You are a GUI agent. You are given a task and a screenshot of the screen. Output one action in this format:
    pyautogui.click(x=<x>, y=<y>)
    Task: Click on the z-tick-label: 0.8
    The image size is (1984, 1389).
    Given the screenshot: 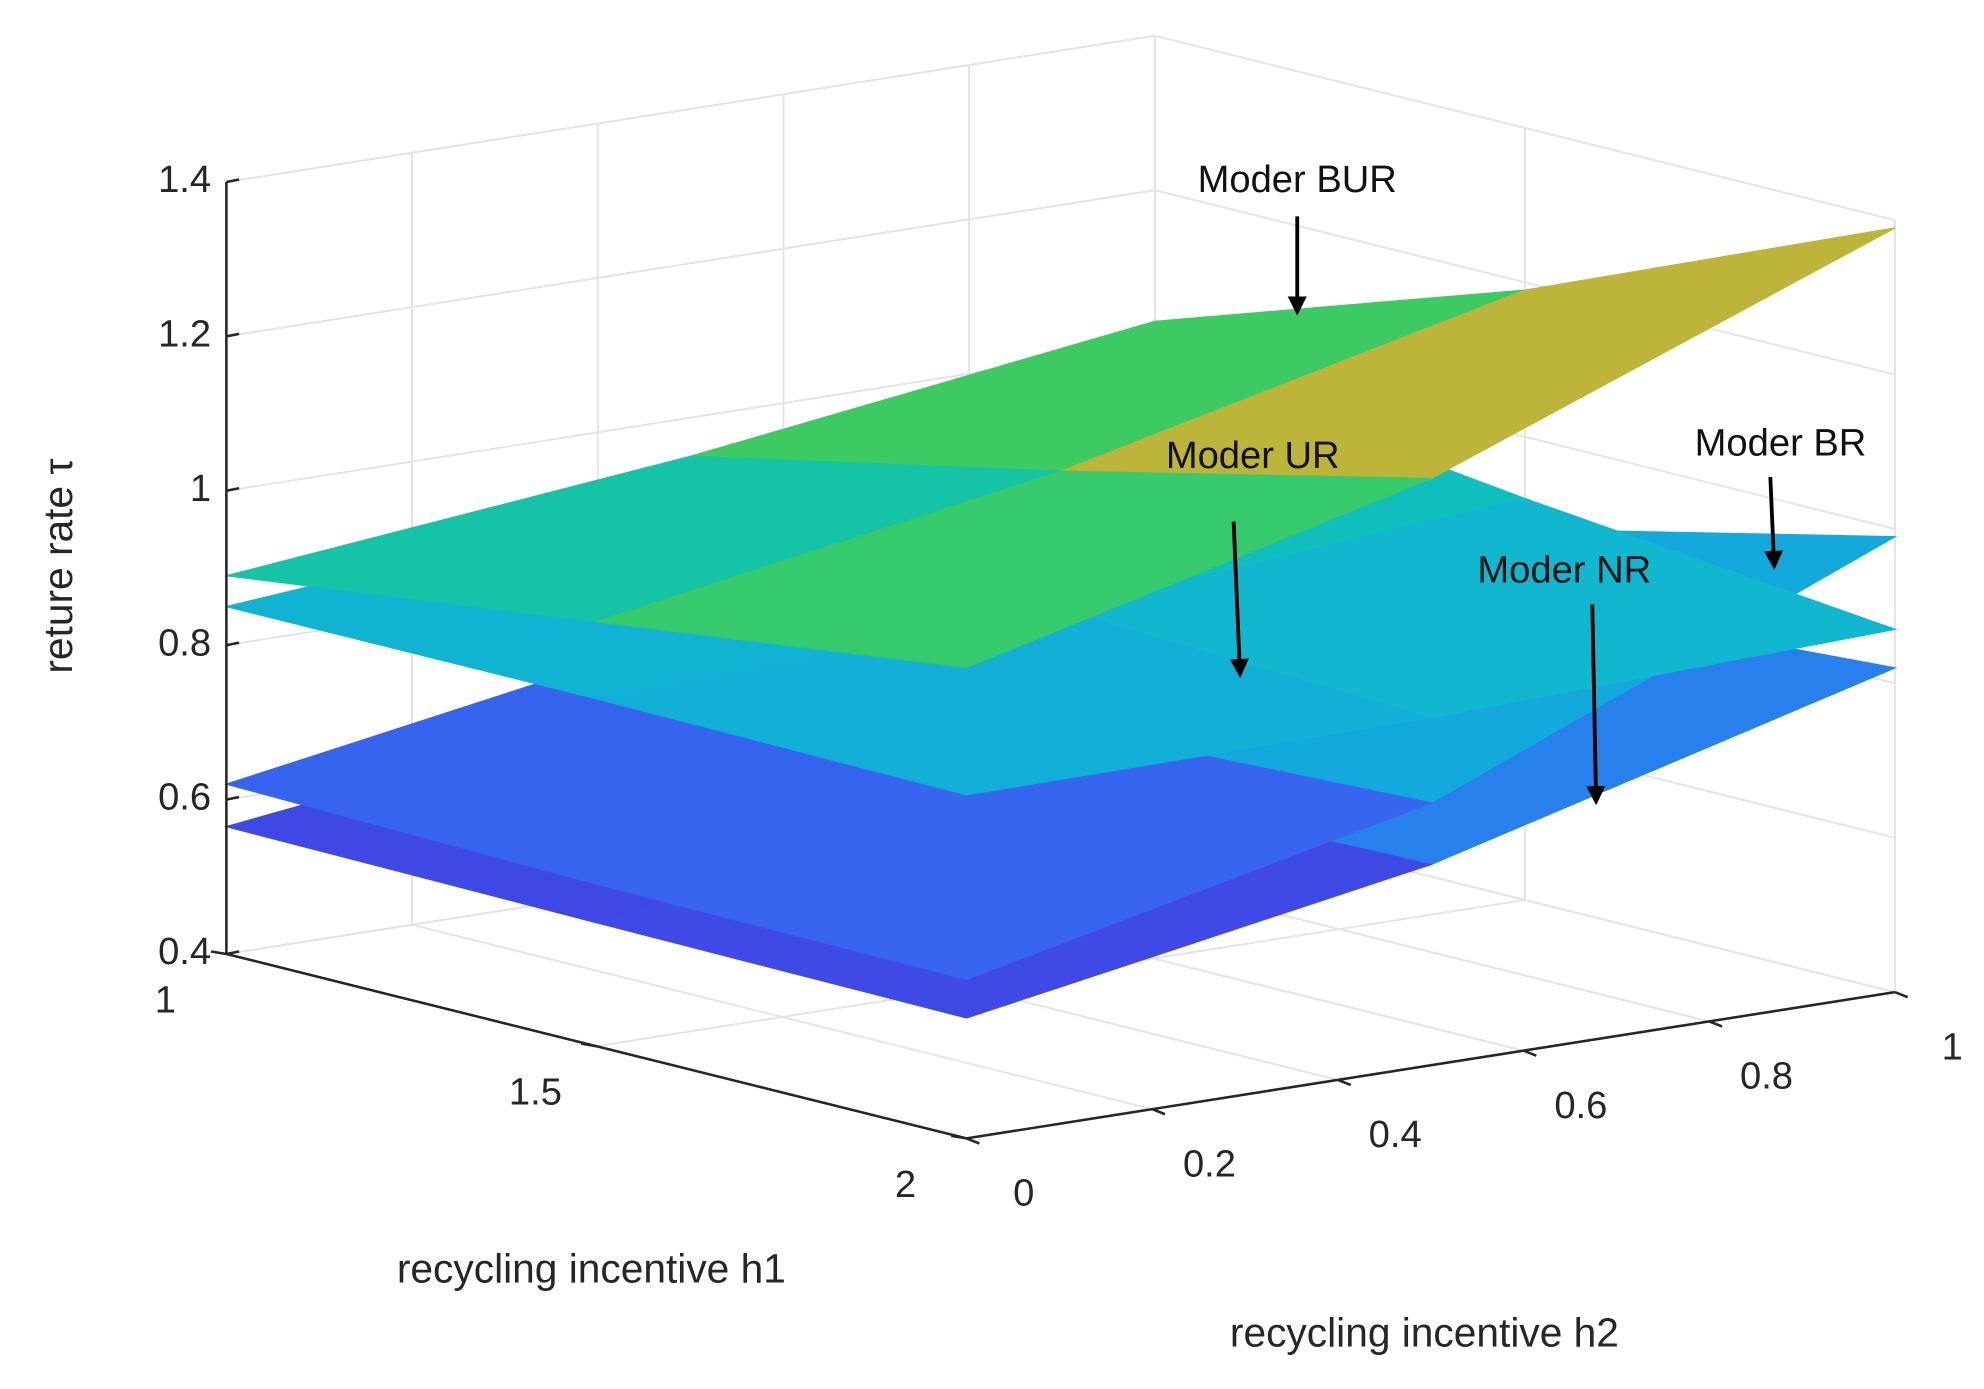 What is the action you would take?
    pyautogui.click(x=184, y=642)
    